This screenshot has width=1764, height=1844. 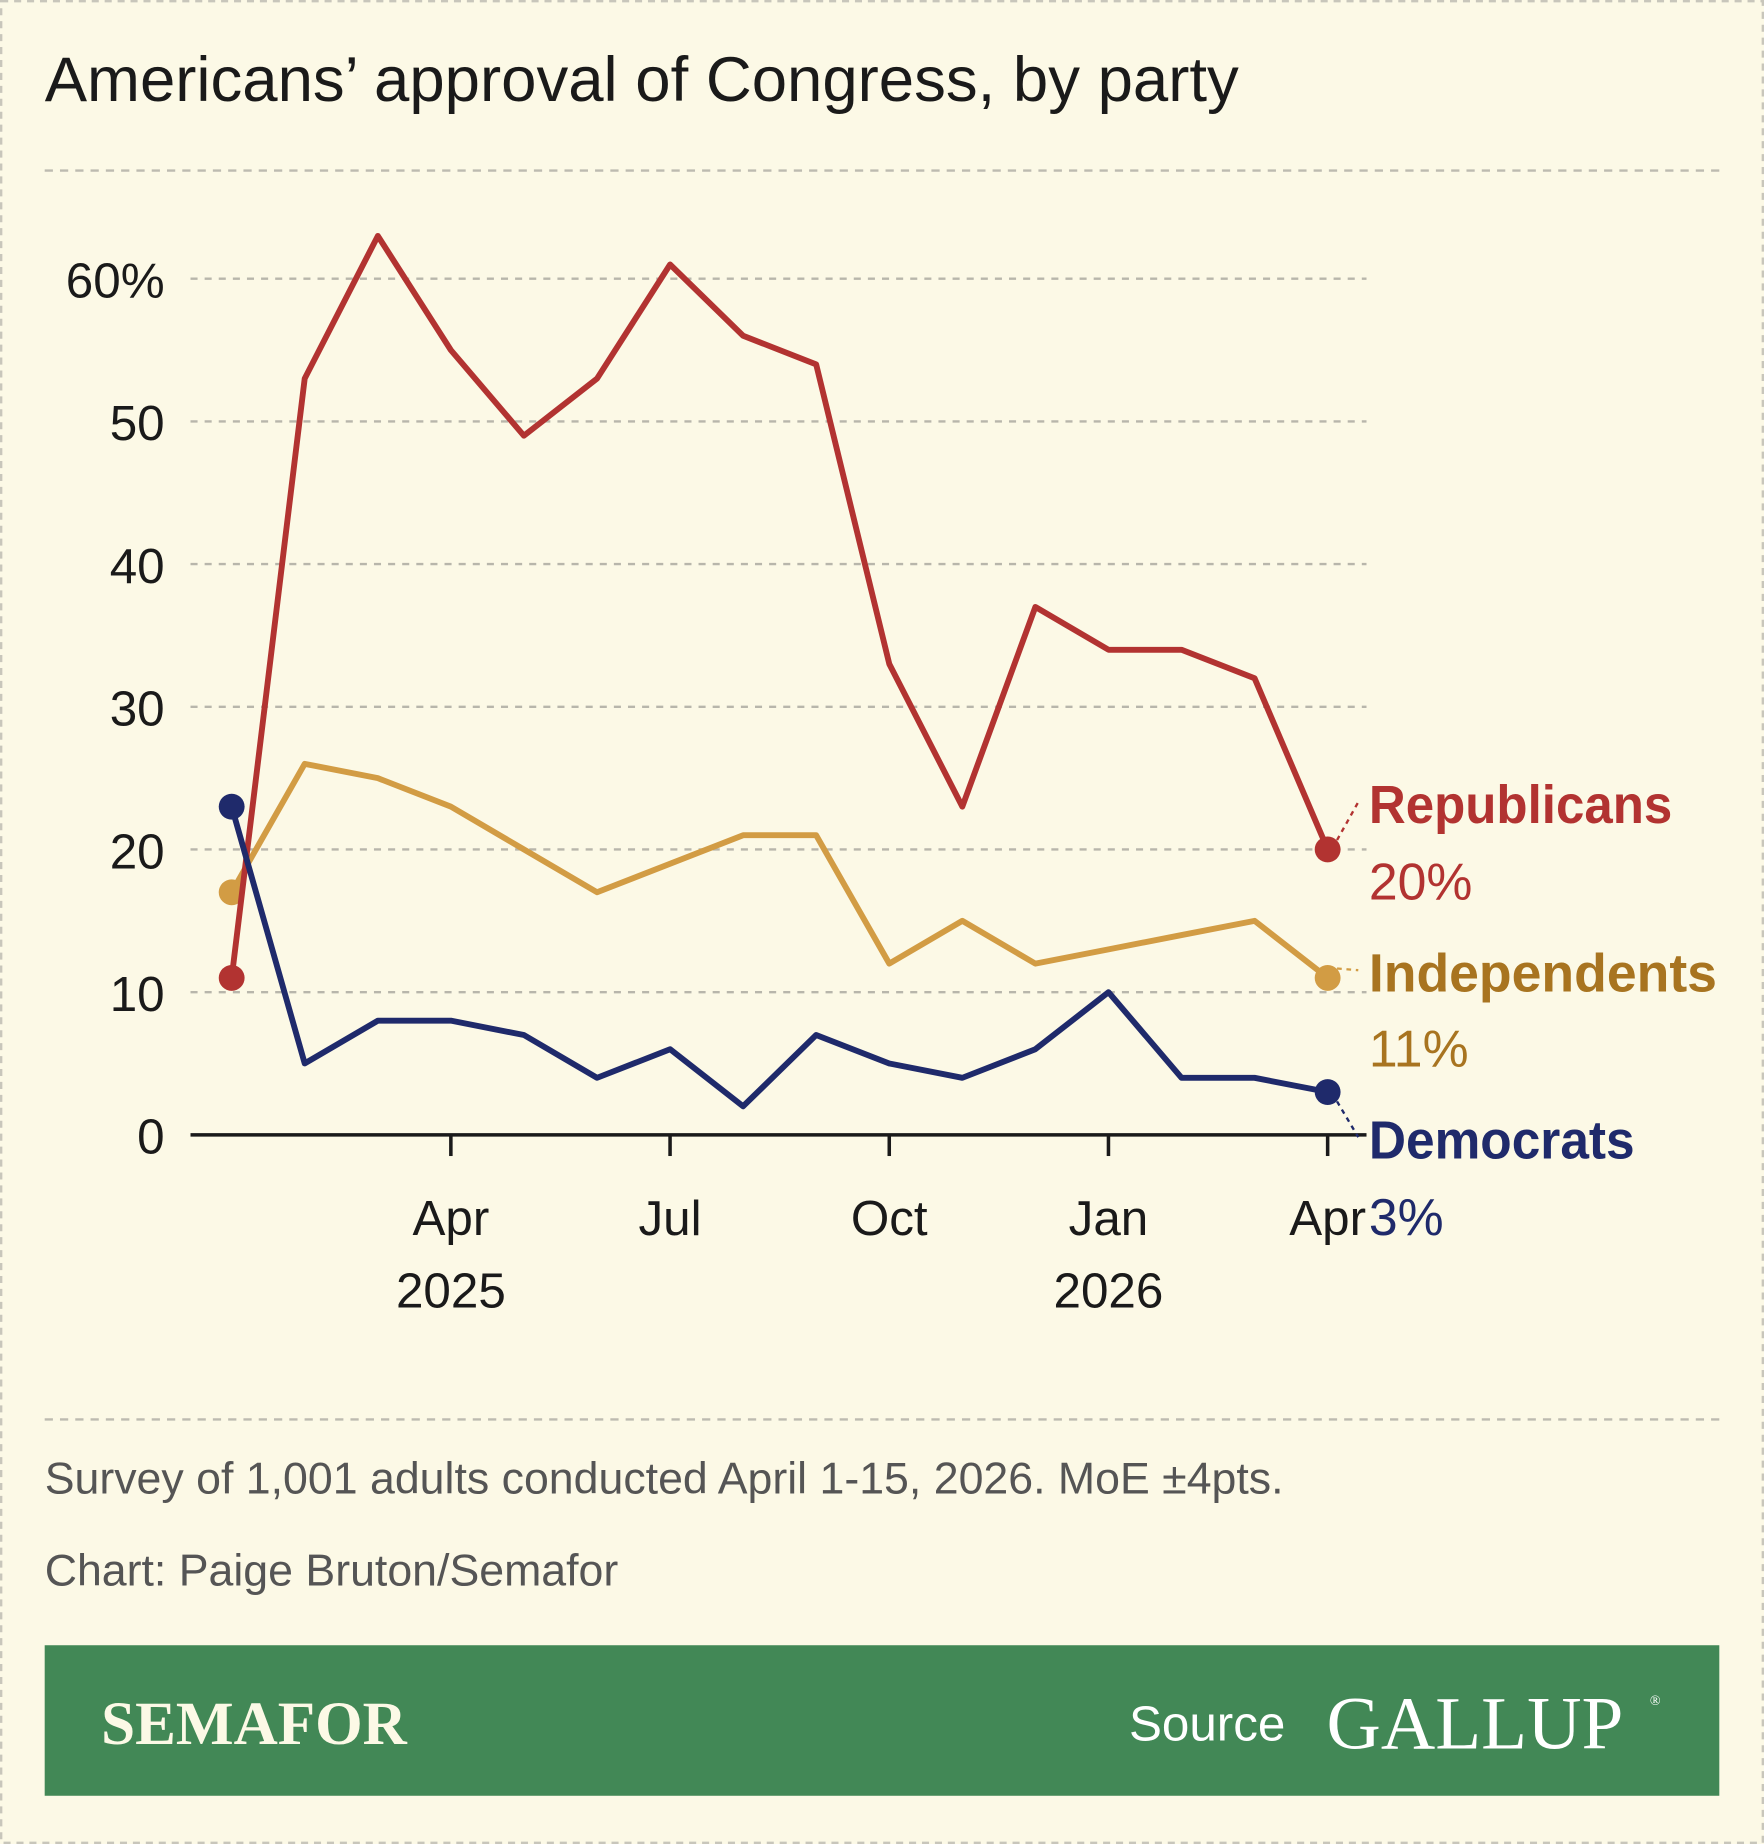 I want to click on x-axis: Apr 2025 Jul Oct Jan 2026 Apr, so click(x=881, y=1226).